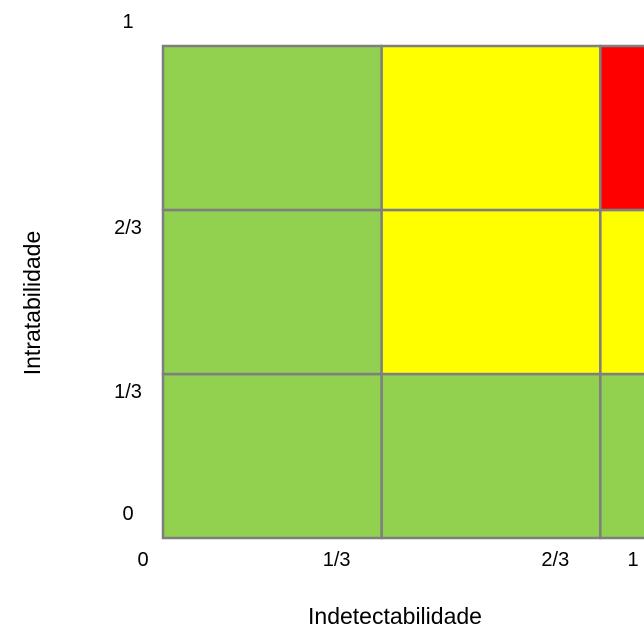 This screenshot has width=644, height=638. Describe the element at coordinates (127, 22) in the screenshot. I see `y-tick-label: 1` at that location.